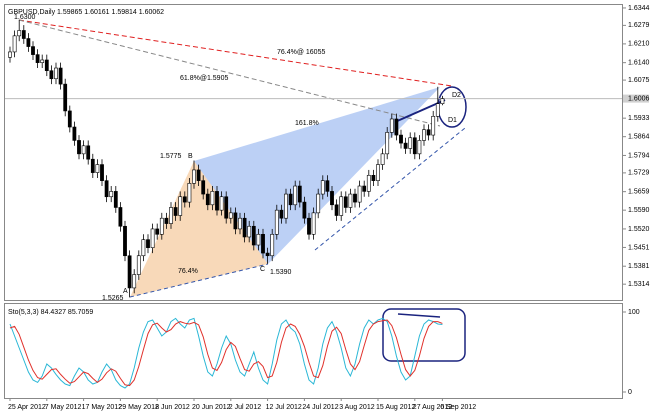 The width and height of the screenshot is (667, 413). What do you see at coordinates (639, 284) in the screenshot?
I see `y-tick-label: 1.5314` at bounding box center [639, 284].